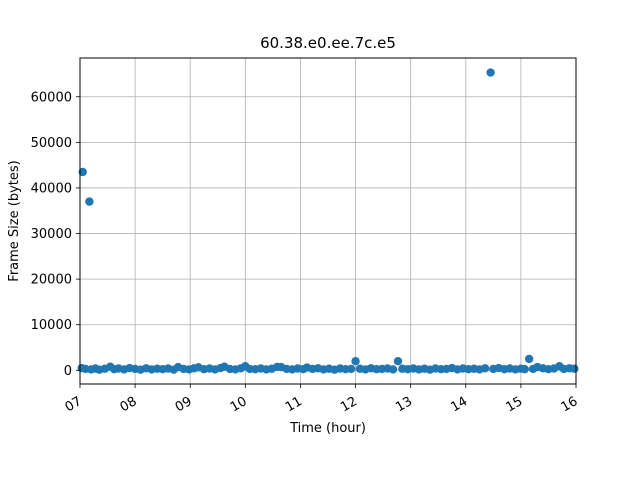 This screenshot has height=480, width=640. Describe the element at coordinates (68, 371) in the screenshot. I see `y-tick-label: 0` at that location.